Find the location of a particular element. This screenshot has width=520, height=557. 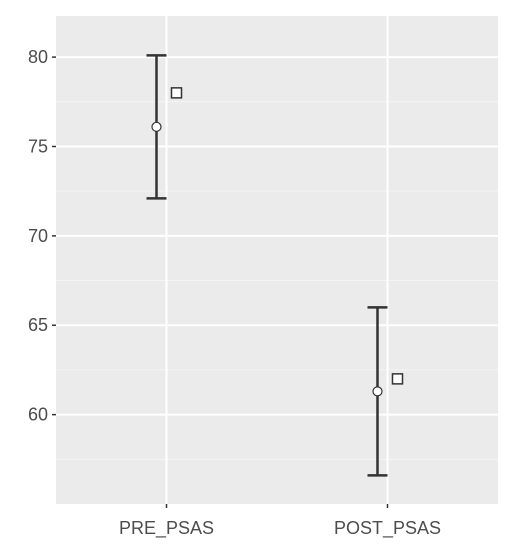

y-tick-label: 80 is located at coordinates (38, 57).